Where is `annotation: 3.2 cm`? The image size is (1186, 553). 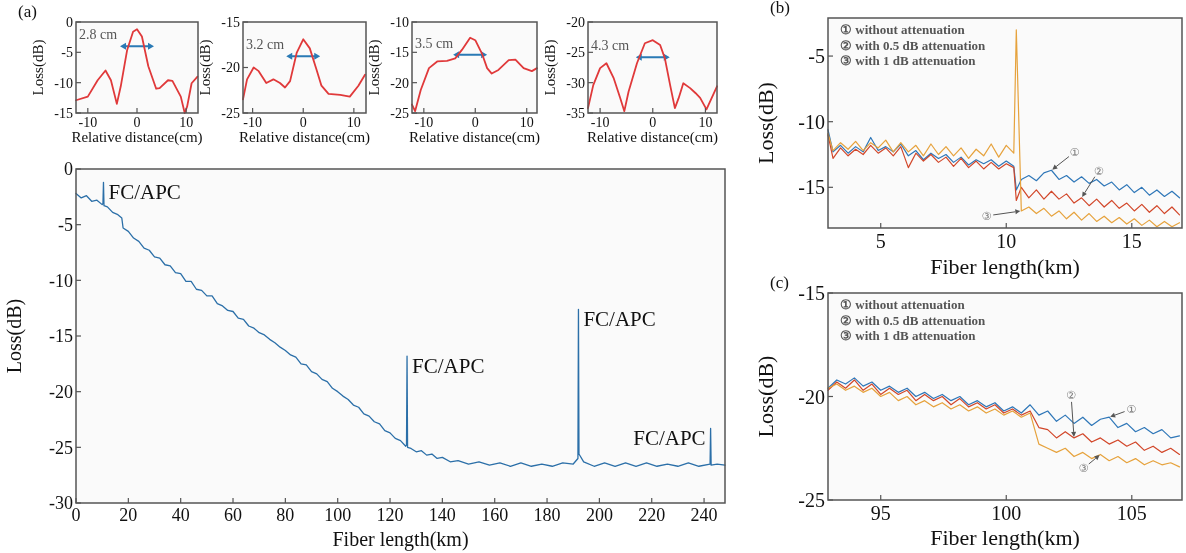 annotation: 3.2 cm is located at coordinates (265, 45).